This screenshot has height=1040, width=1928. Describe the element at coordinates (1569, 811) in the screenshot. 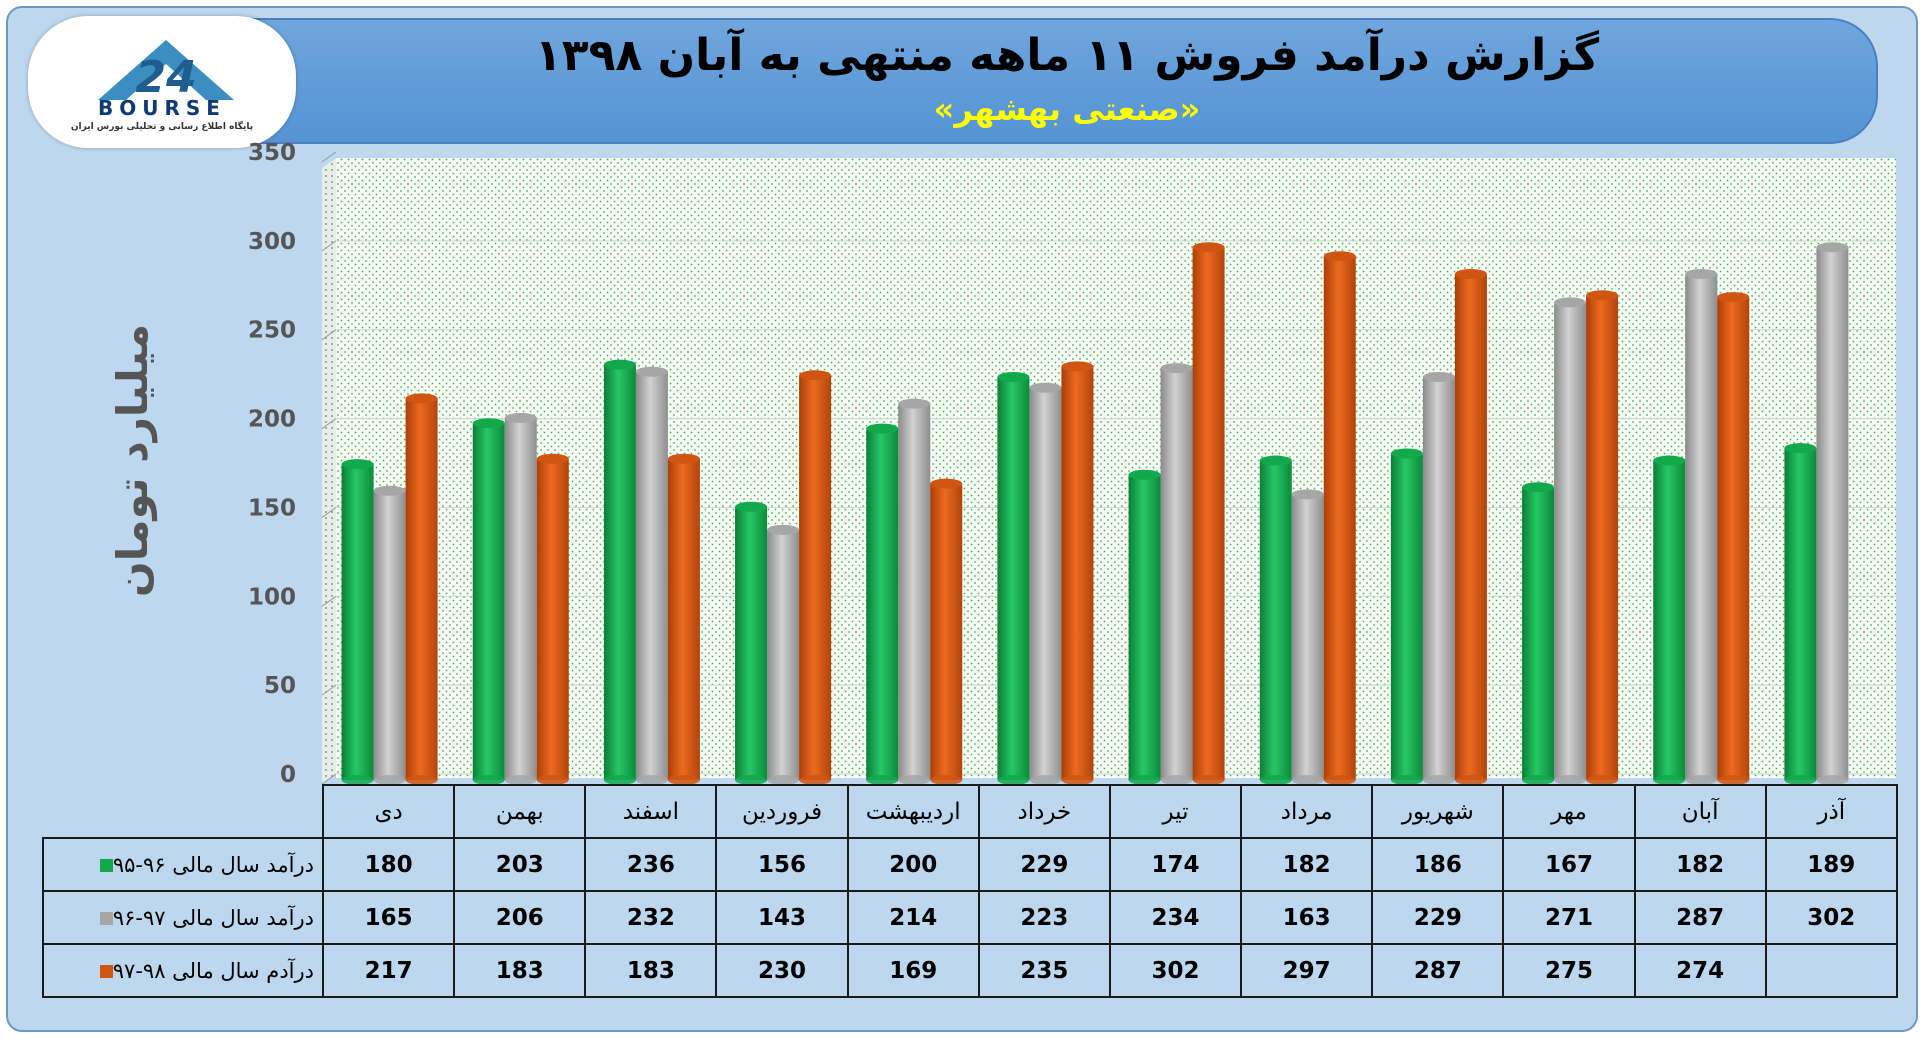

I see `category-label: مهر` at that location.